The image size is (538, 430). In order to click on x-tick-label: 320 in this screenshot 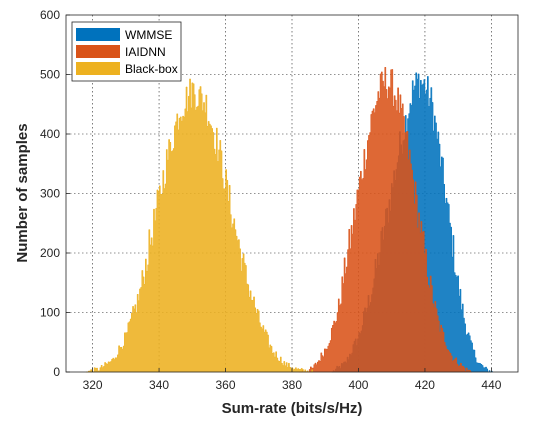, I will do `click(93, 385)`.